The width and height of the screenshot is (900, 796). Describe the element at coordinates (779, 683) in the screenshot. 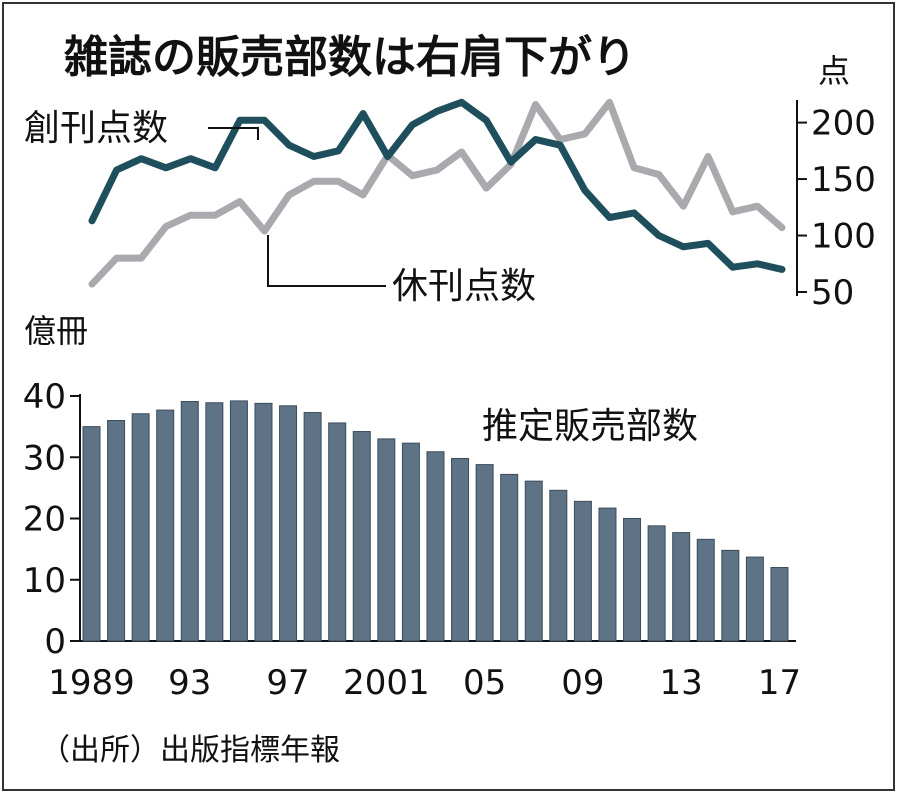

I see `bar-x-tick-label: 17` at that location.